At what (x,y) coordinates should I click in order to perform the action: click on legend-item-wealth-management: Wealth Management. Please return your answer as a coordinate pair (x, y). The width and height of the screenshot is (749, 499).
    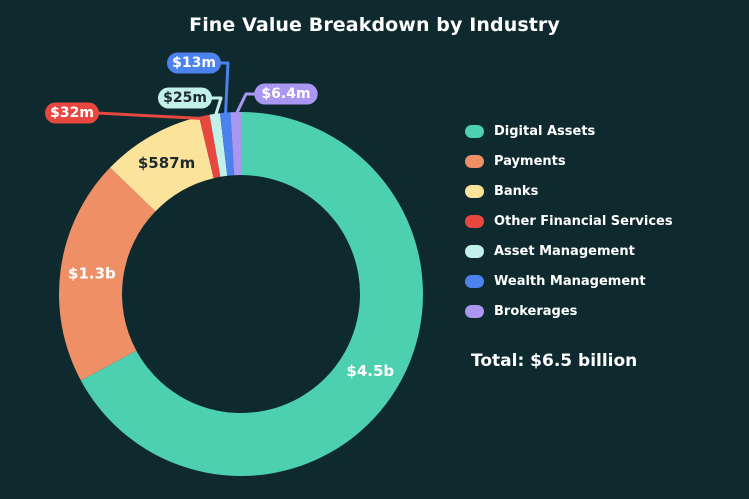
    Looking at the image, I should click on (569, 281).